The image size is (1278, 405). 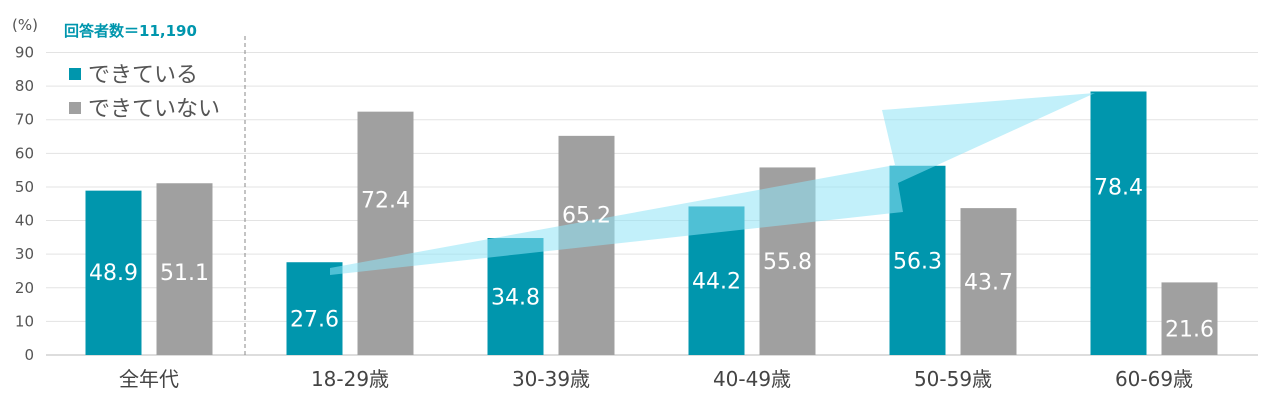 I want to click on data-label: 72.4, so click(x=385, y=200).